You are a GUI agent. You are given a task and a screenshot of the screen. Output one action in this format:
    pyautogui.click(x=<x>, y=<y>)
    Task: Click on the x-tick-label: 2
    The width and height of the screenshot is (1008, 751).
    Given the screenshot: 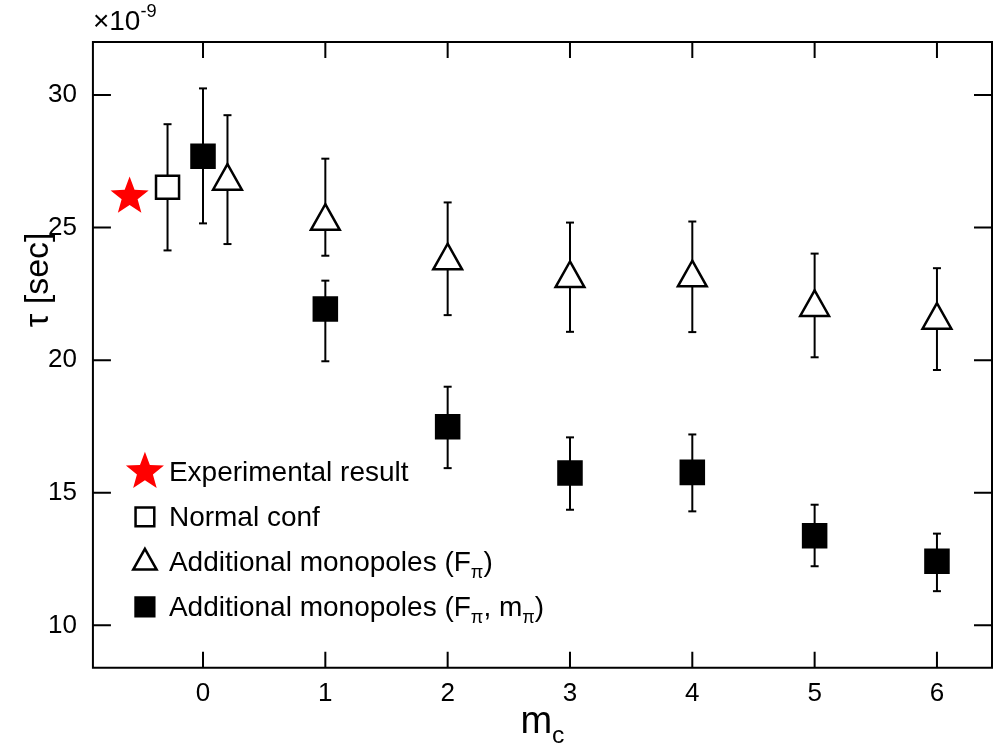 What is the action you would take?
    pyautogui.click(x=447, y=691)
    